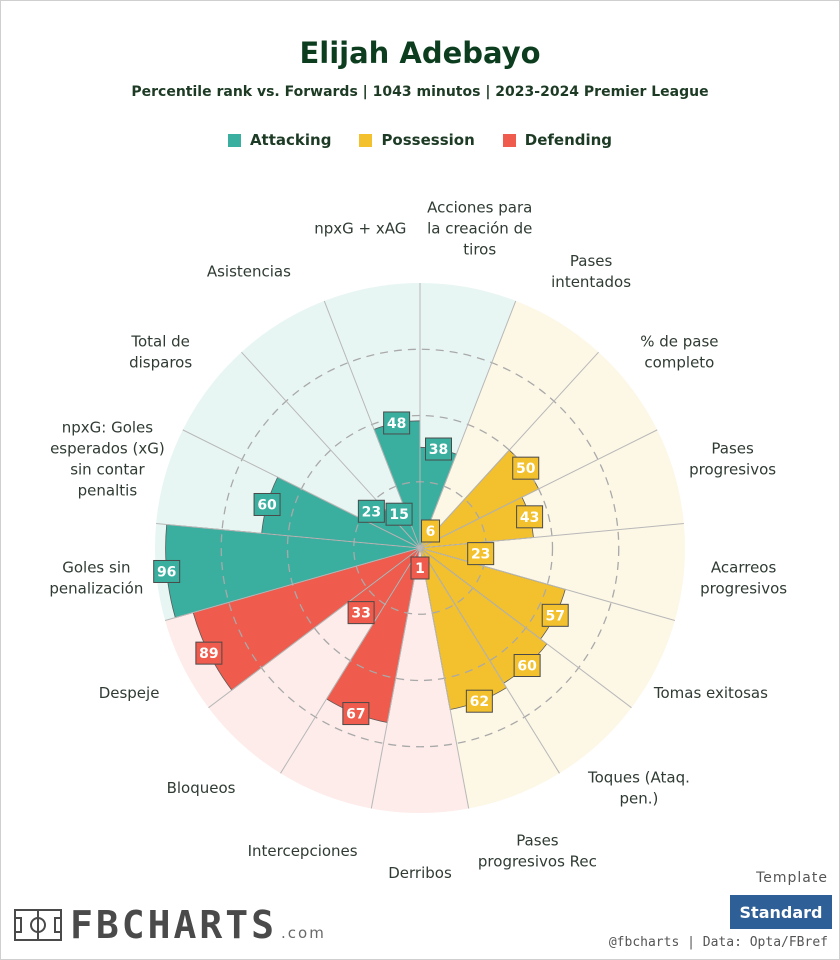 The image size is (840, 960). Describe the element at coordinates (428, 140) in the screenshot. I see `legend-label-possession: Possession` at that location.